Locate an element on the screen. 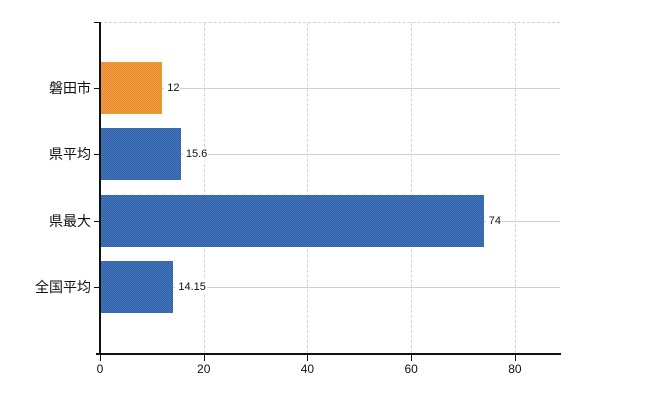  x-tick-label: 60 is located at coordinates (411, 369).